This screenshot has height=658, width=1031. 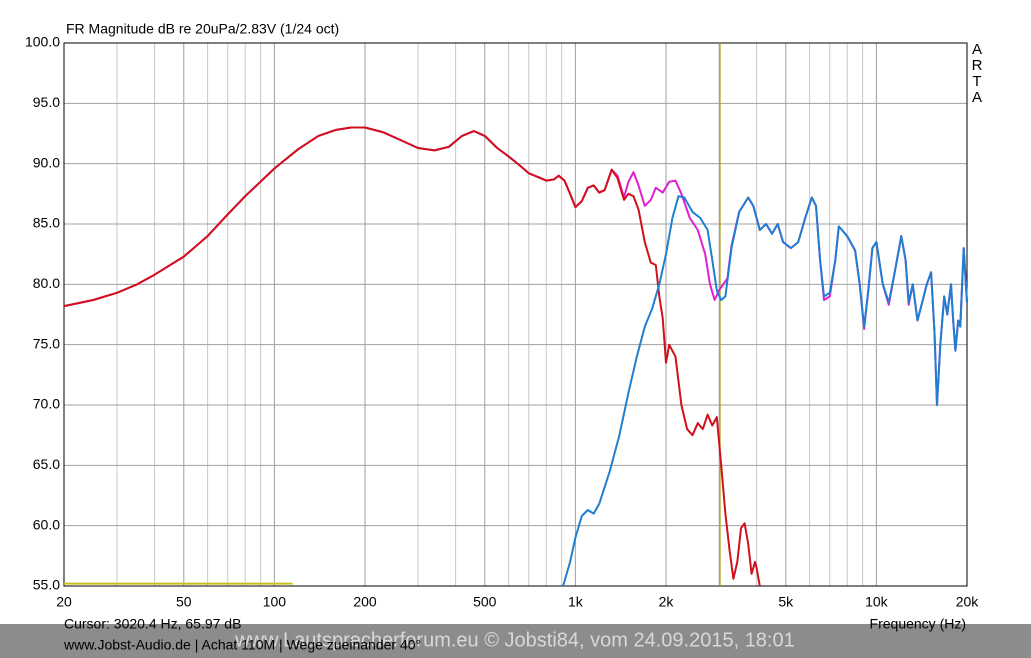 I want to click on y-tick-label: 85.0, so click(x=46, y=223).